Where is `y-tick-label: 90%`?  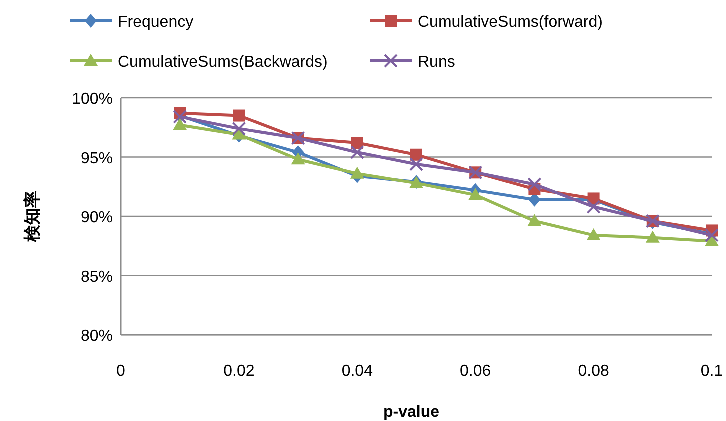 y-tick-label: 90% is located at coordinates (96, 218).